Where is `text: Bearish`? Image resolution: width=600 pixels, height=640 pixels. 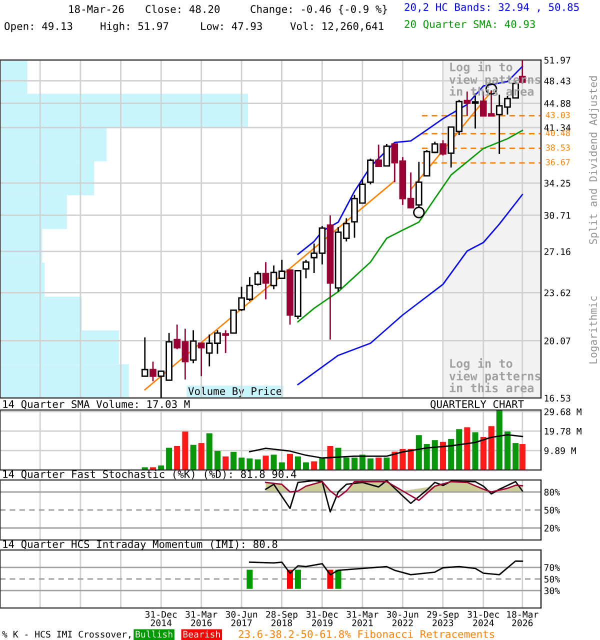 text: Bearish is located at coordinates (201, 634).